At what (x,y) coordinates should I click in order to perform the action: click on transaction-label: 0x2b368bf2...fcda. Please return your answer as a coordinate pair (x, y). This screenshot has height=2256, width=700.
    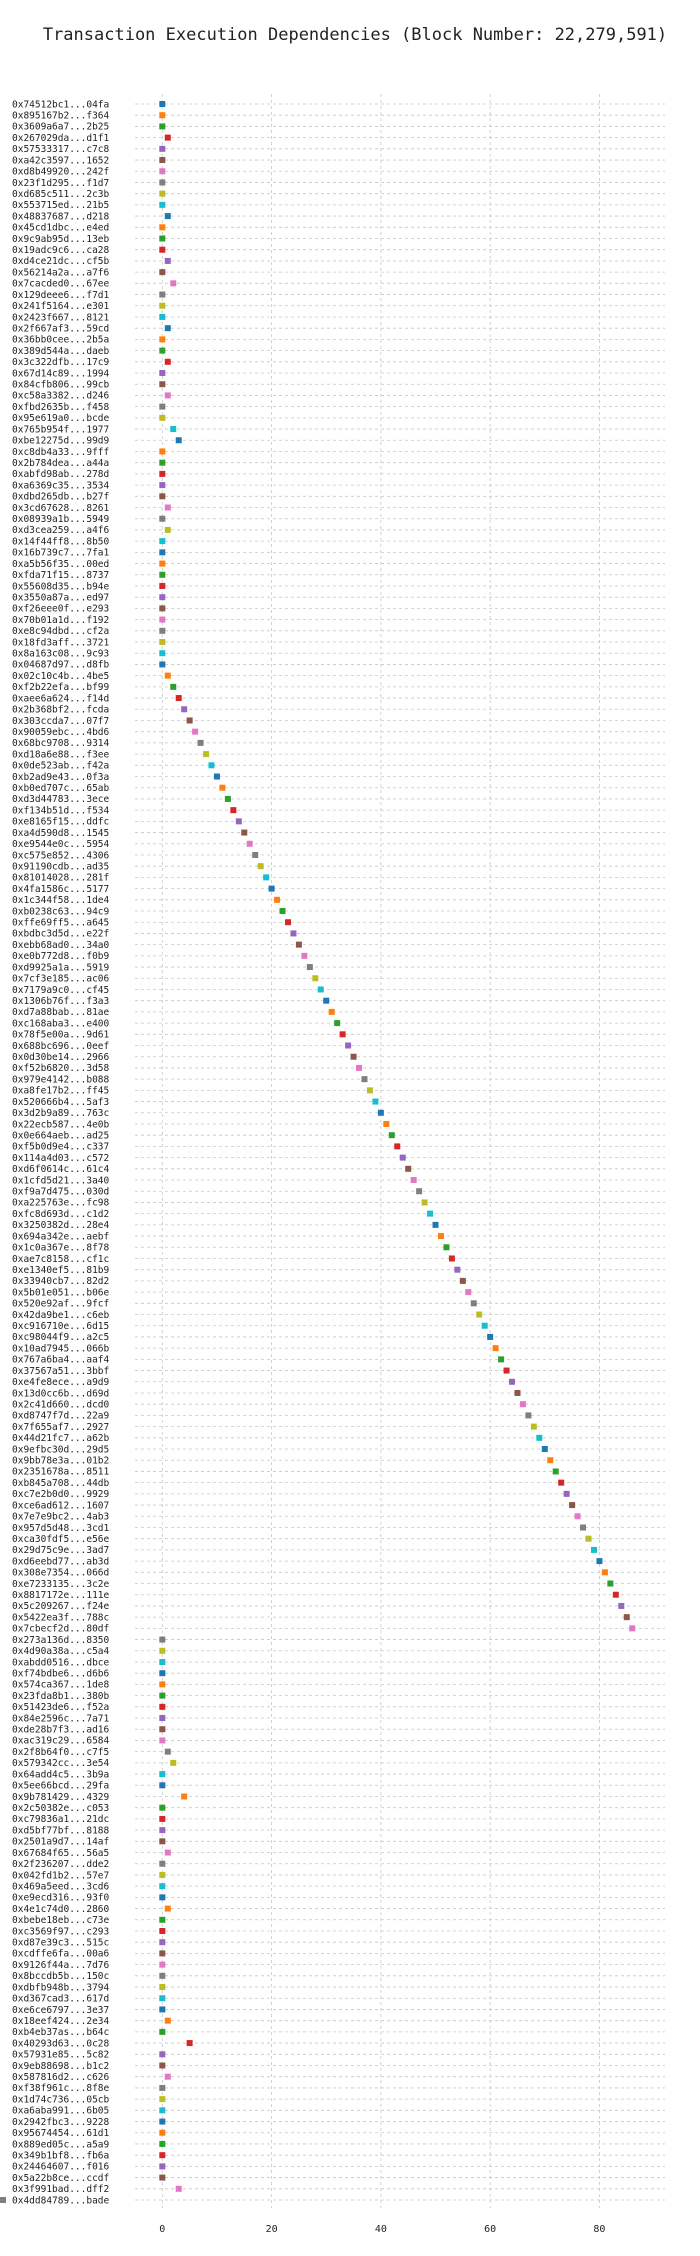
    Looking at the image, I should click on (60, 710).